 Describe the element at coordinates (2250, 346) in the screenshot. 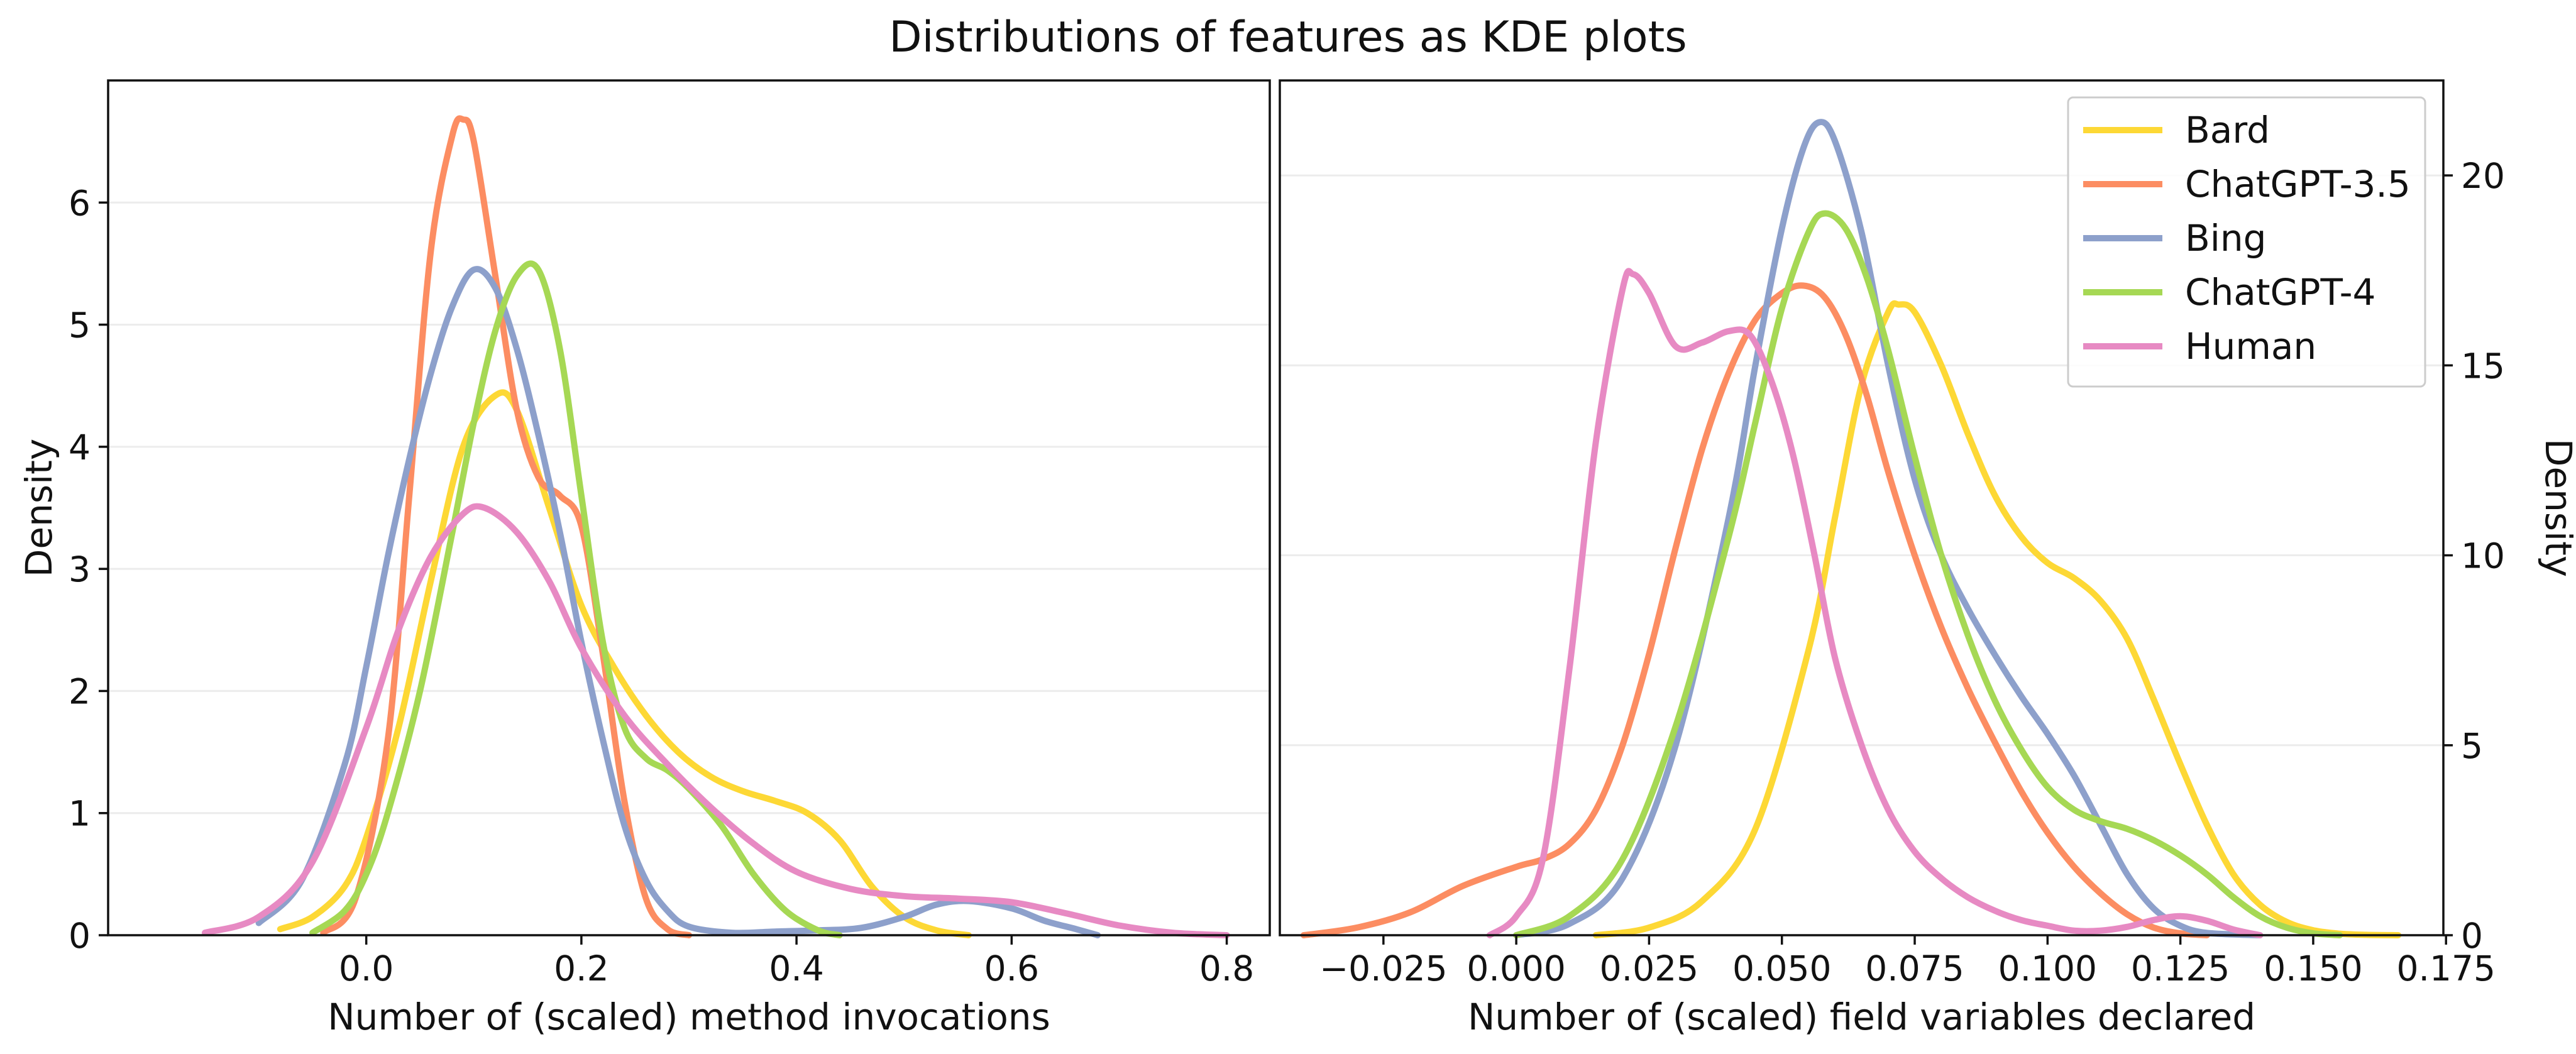

I see `legend-label: Human` at that location.